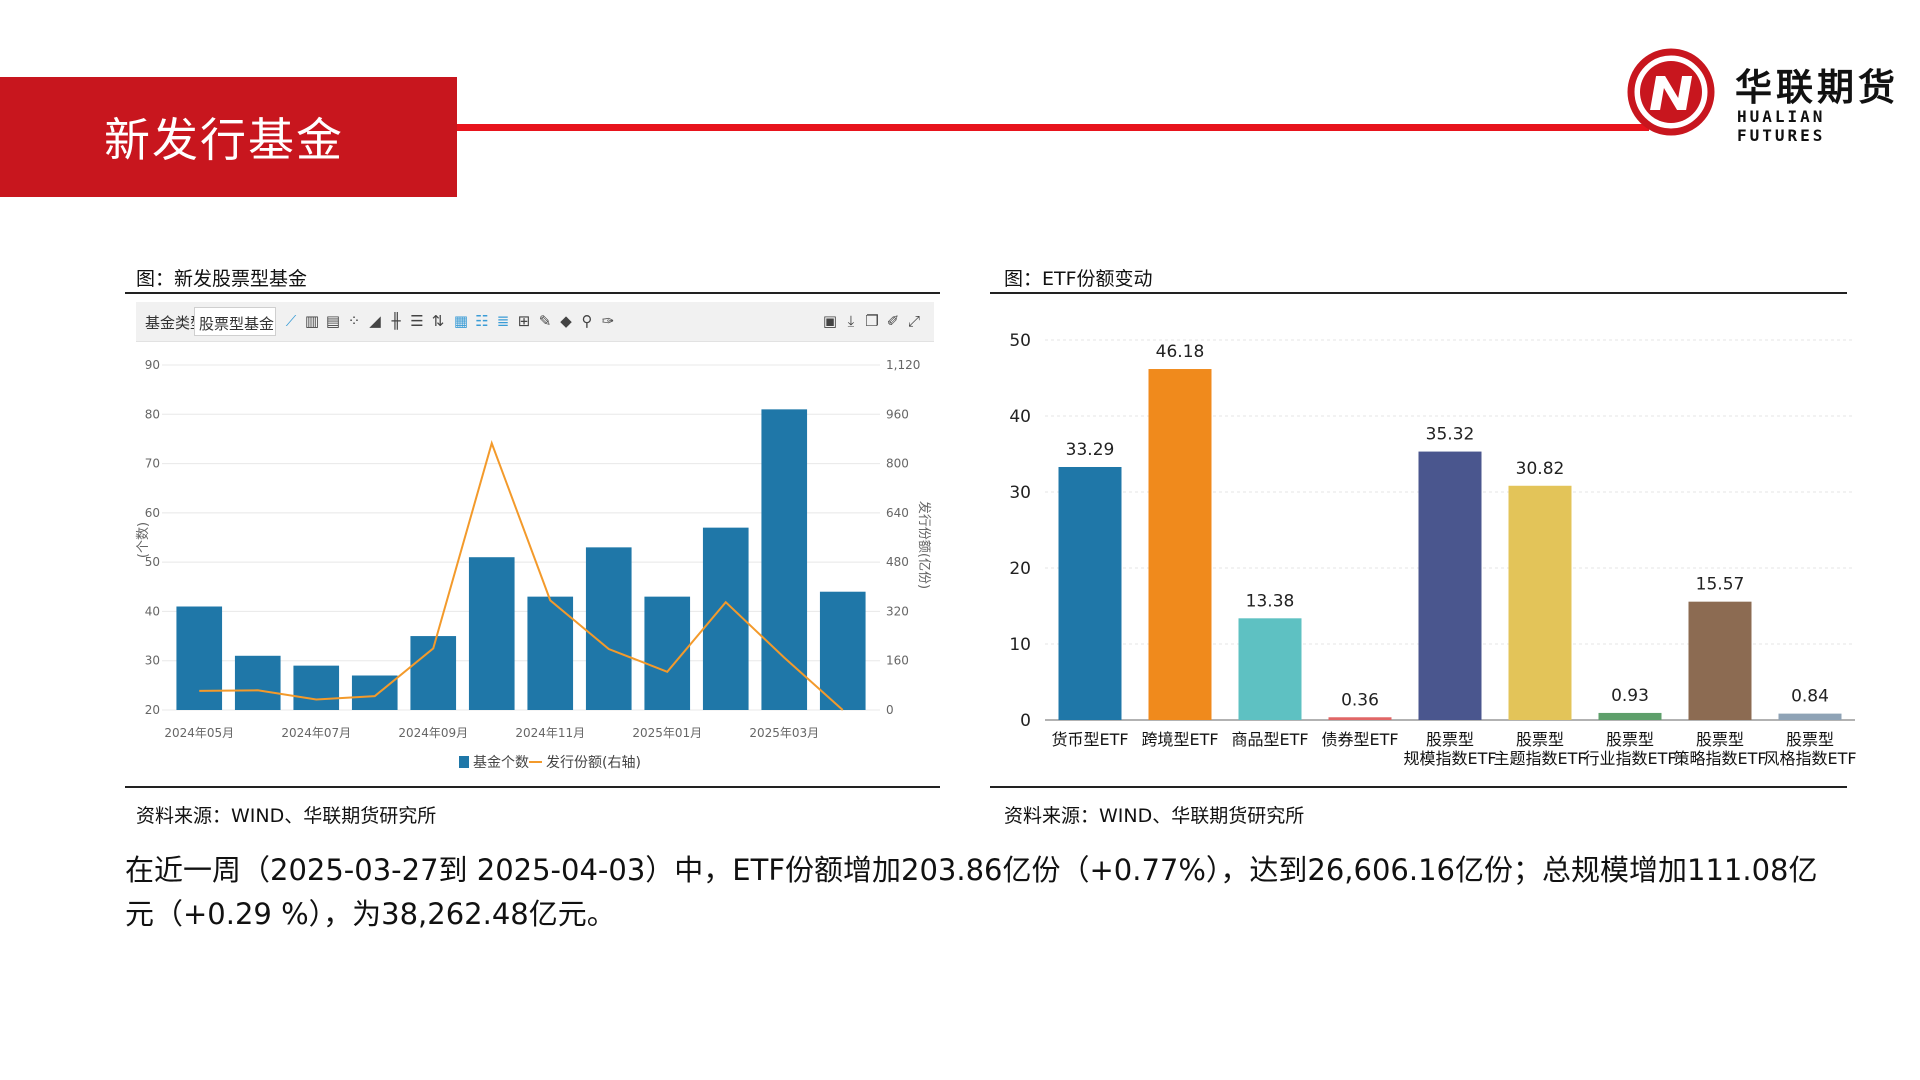  I want to click on title-banner, so click(228, 137).